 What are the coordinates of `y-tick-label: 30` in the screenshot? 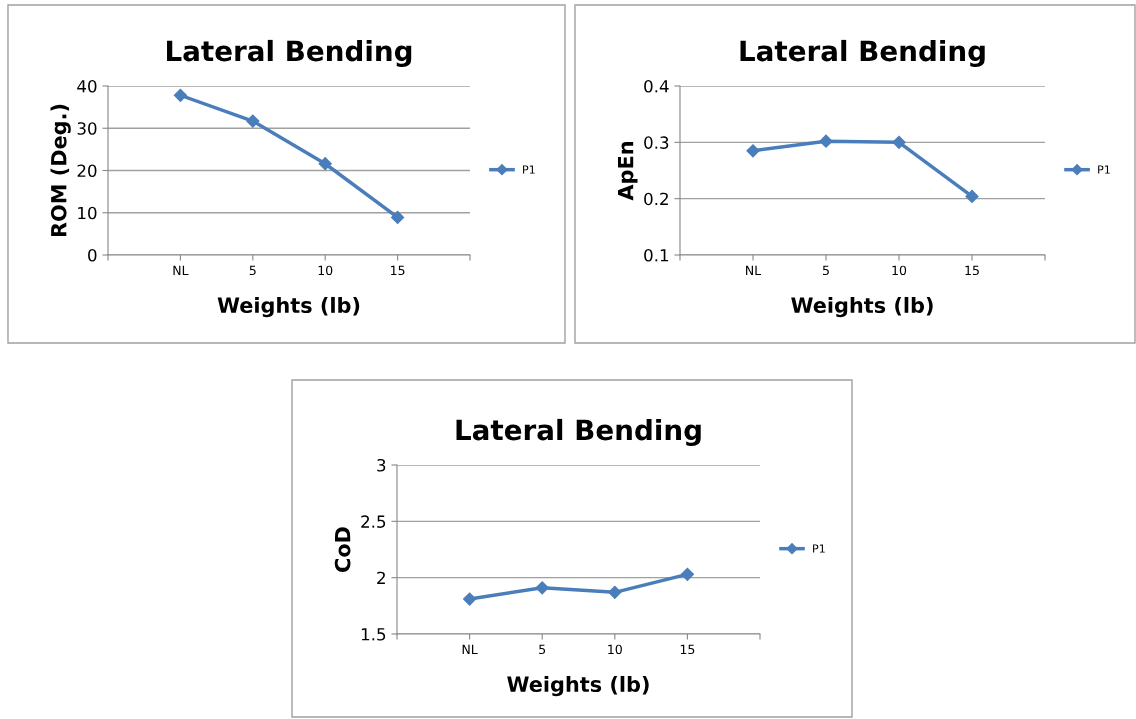 It's located at (87, 128).